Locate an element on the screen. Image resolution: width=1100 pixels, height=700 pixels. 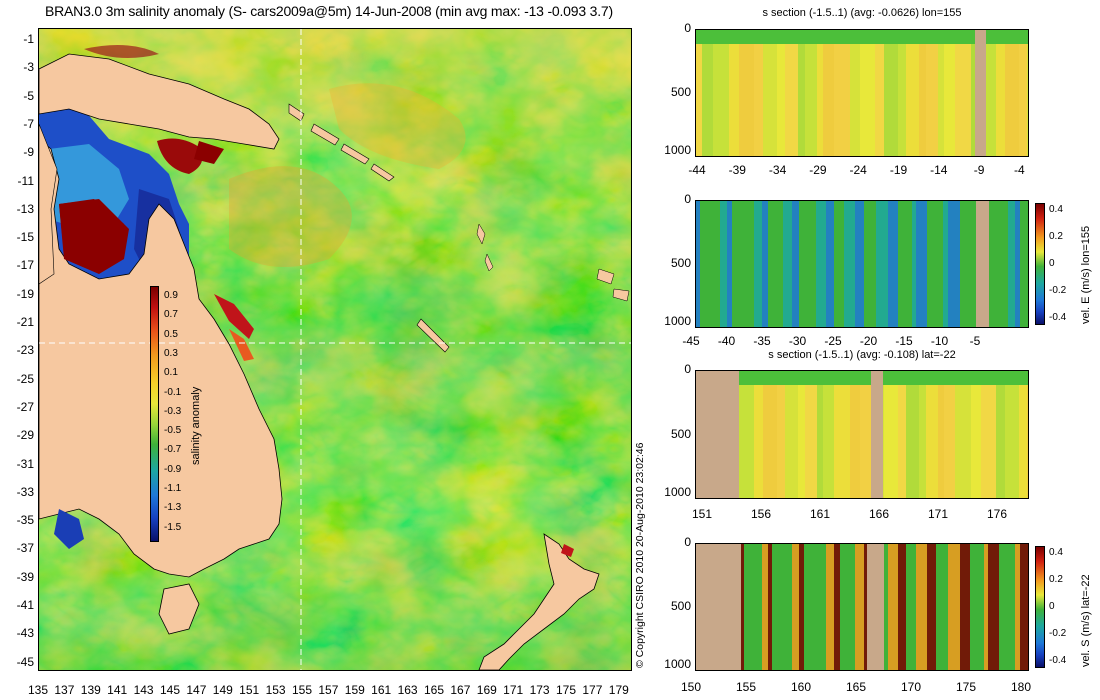
velocity-colorbar-tick: -0.4 is located at coordinates (1058, 317).